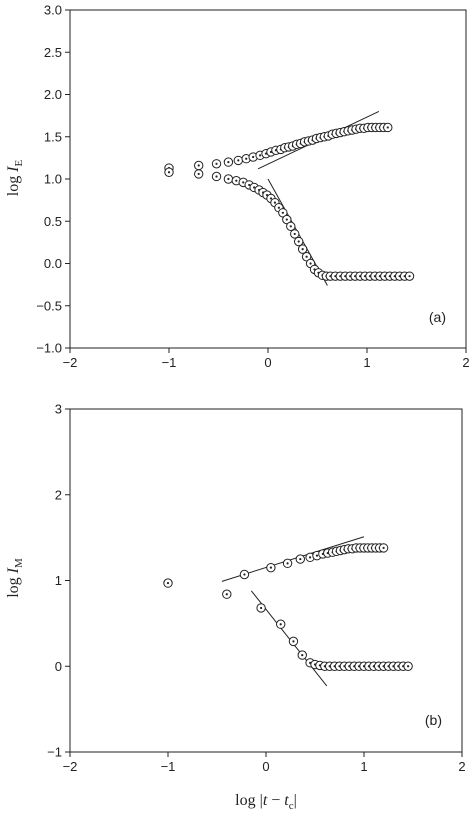 The width and height of the screenshot is (474, 826). Describe the element at coordinates (58, 666) in the screenshot. I see `y-tick-label: 0` at that location.